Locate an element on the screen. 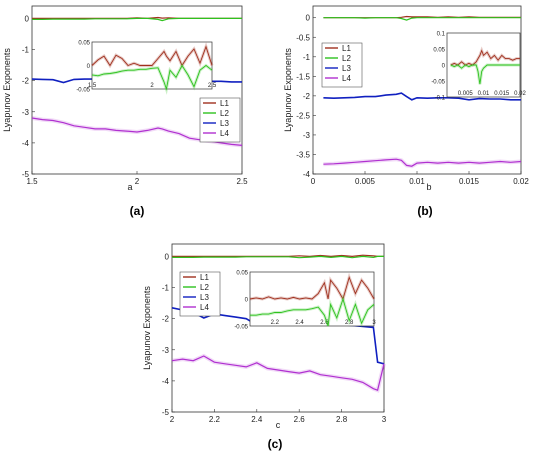 Image resolution: width=550 pixels, height=459 pixels. x-axis-label: a is located at coordinates (129, 187).